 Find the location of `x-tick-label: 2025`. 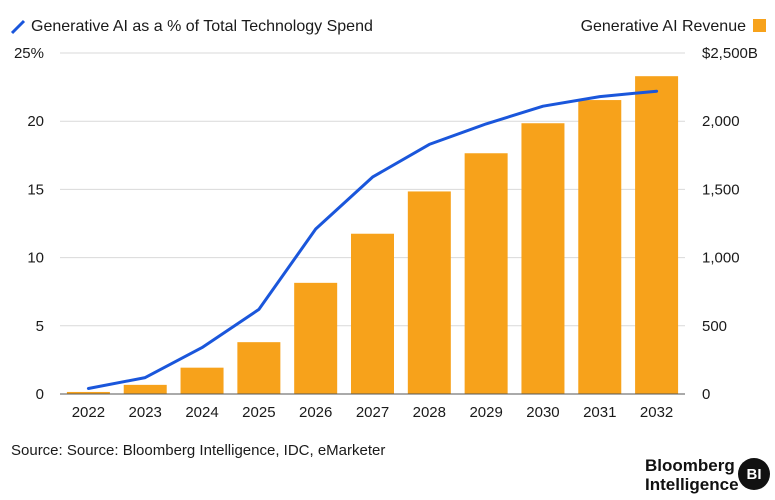

x-tick-label: 2025 is located at coordinates (258, 412).